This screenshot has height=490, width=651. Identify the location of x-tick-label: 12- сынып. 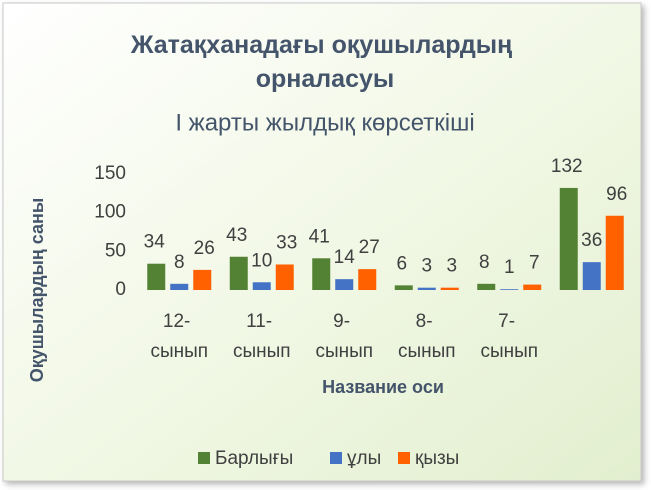
(179, 336).